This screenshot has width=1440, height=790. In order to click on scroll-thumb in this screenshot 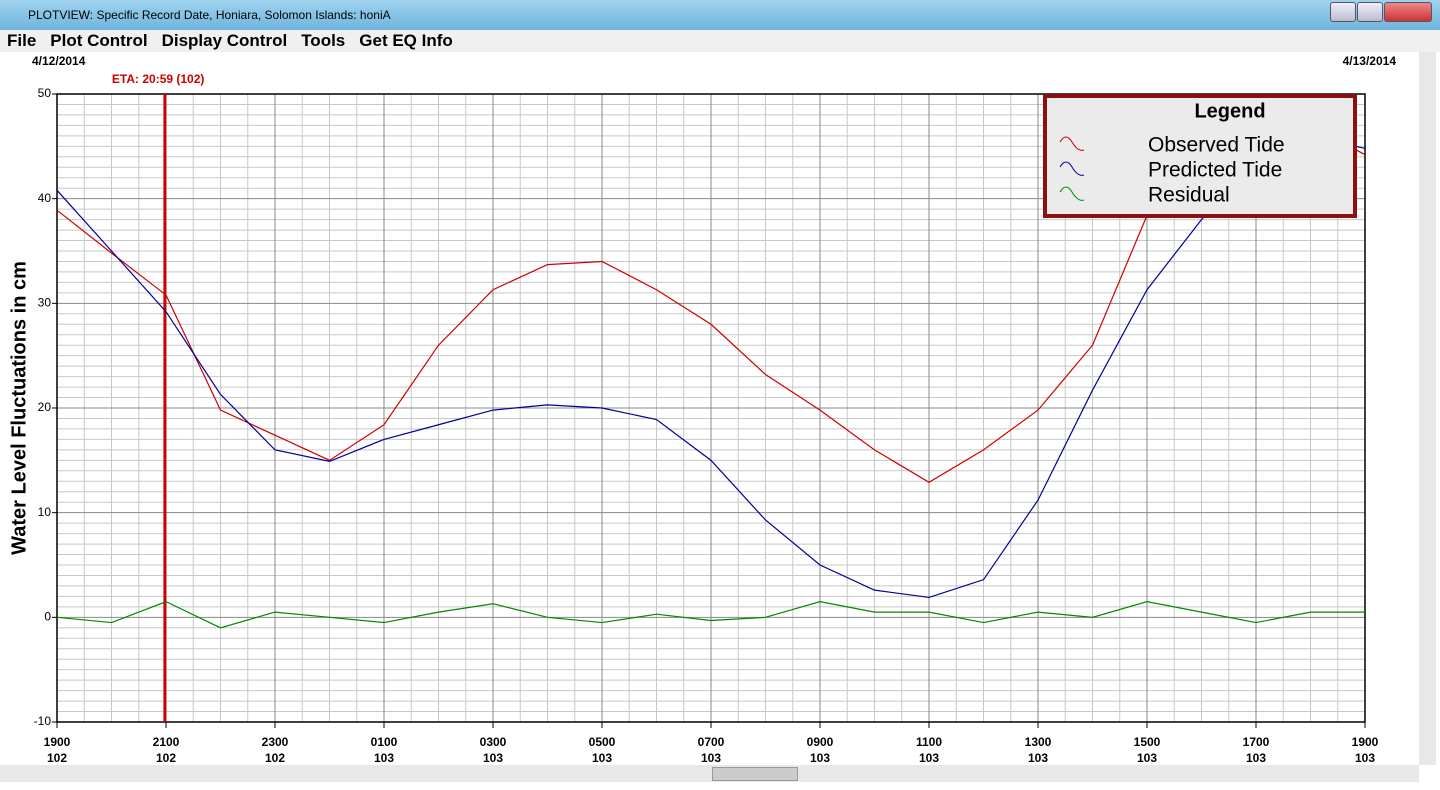, I will do `click(755, 774)`.